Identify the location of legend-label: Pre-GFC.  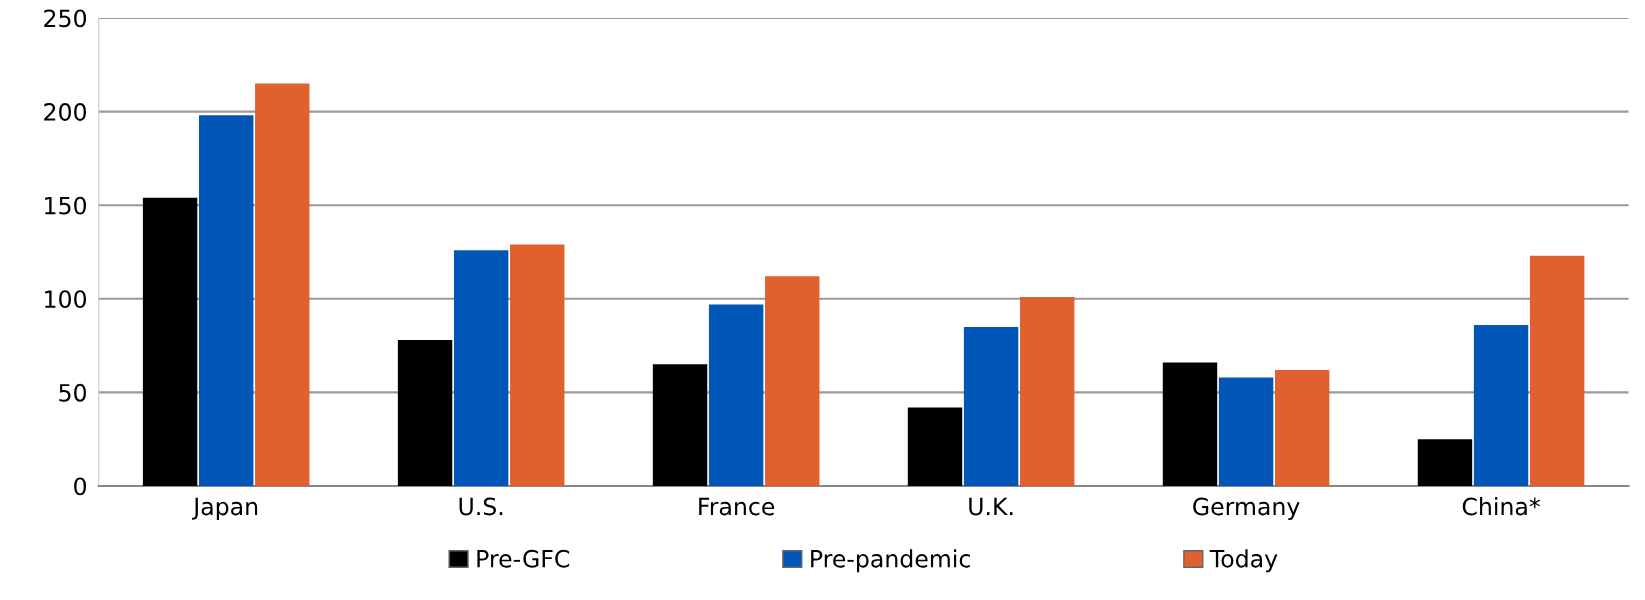
(523, 558).